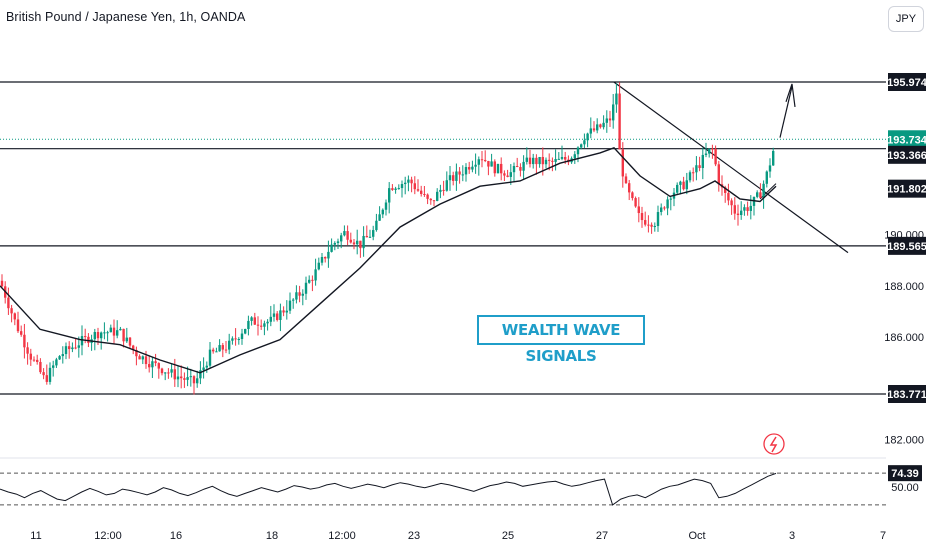 This screenshot has width=932, height=550. I want to click on price-tag-level: 193.366, so click(907, 156).